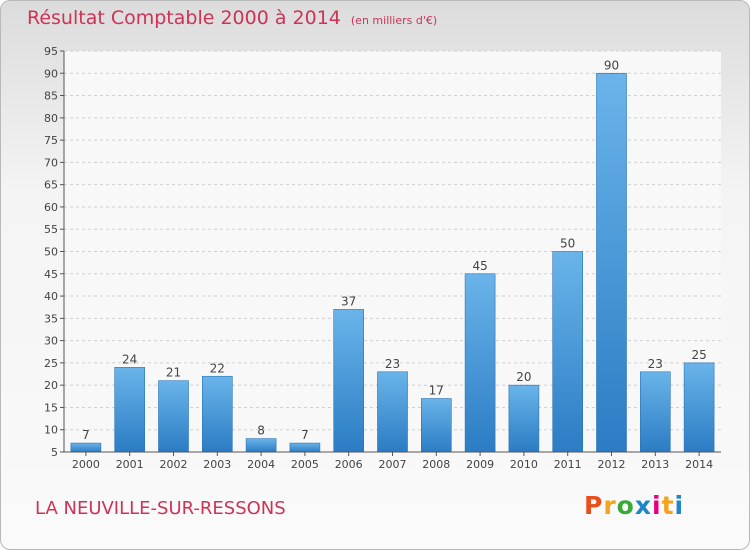  Describe the element at coordinates (305, 464) in the screenshot. I see `x-tick-label: 2005` at that location.